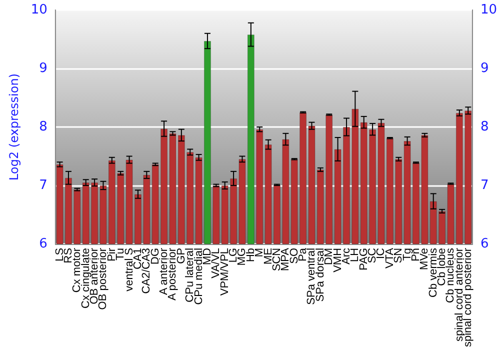  I want to click on y-axis-title: Log2 (expression), so click(14, 126).